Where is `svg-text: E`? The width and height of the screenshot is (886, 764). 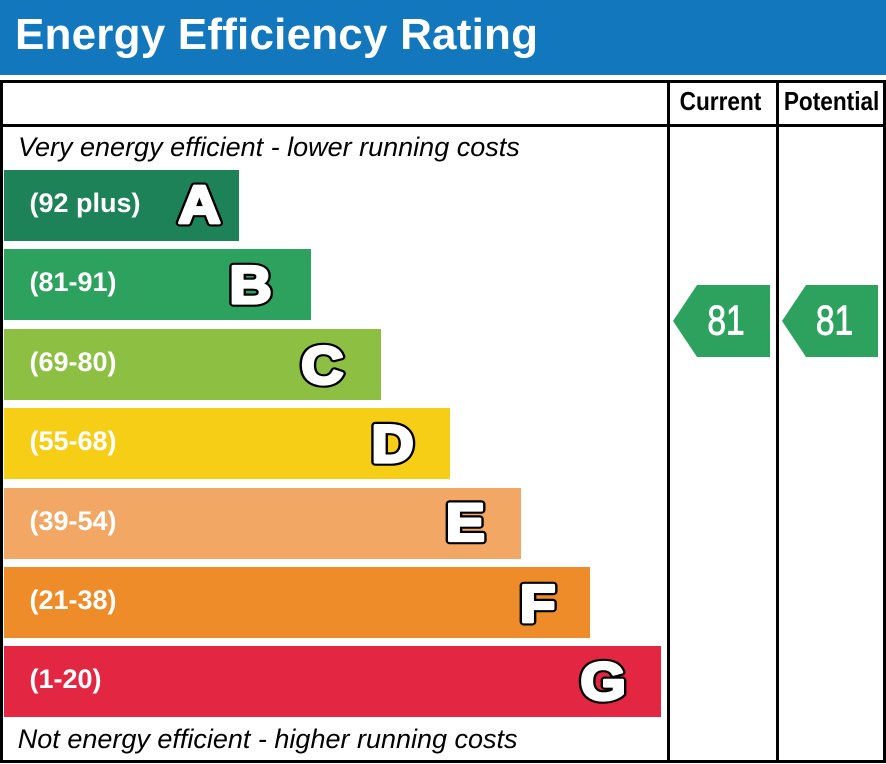 svg-text: E is located at coordinates (465, 522).